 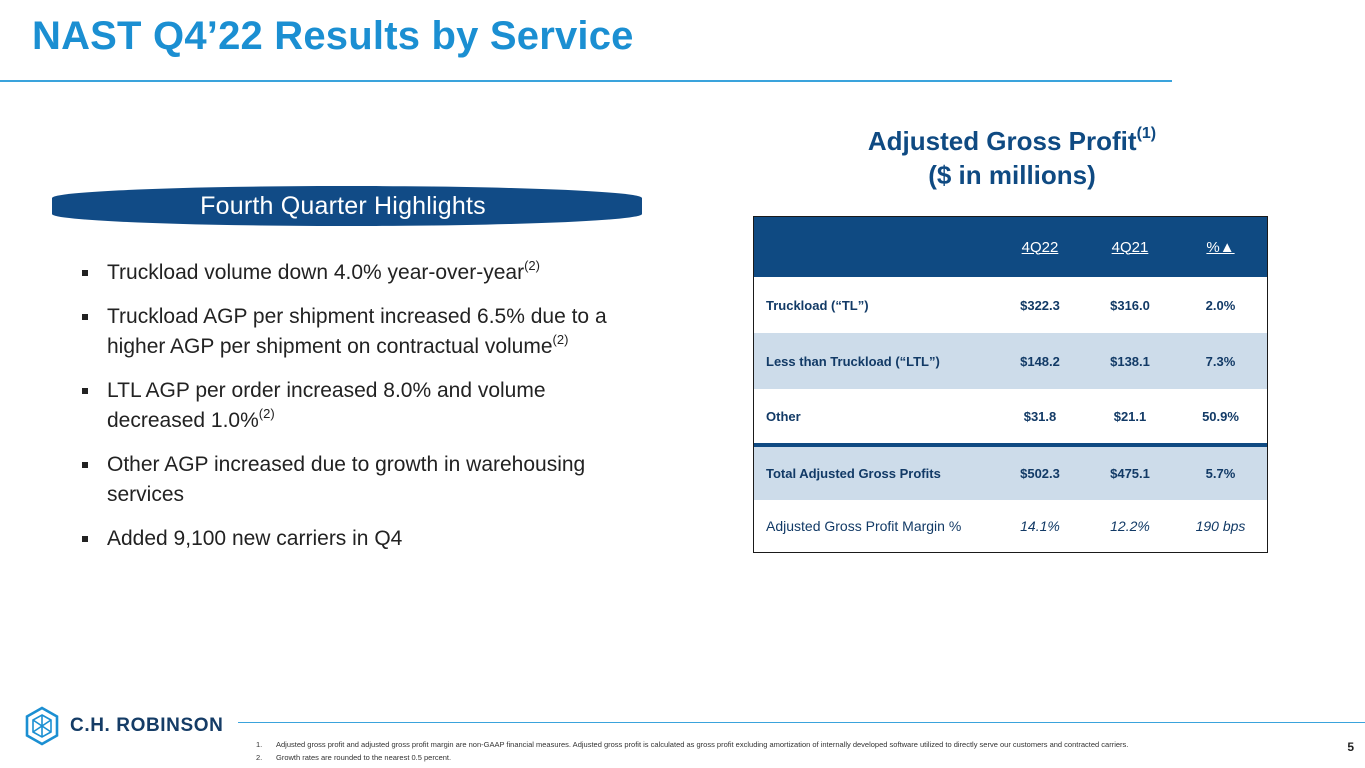 I want to click on highlights-banner-label: Fourth Quarter Highlights, so click(x=343, y=205).